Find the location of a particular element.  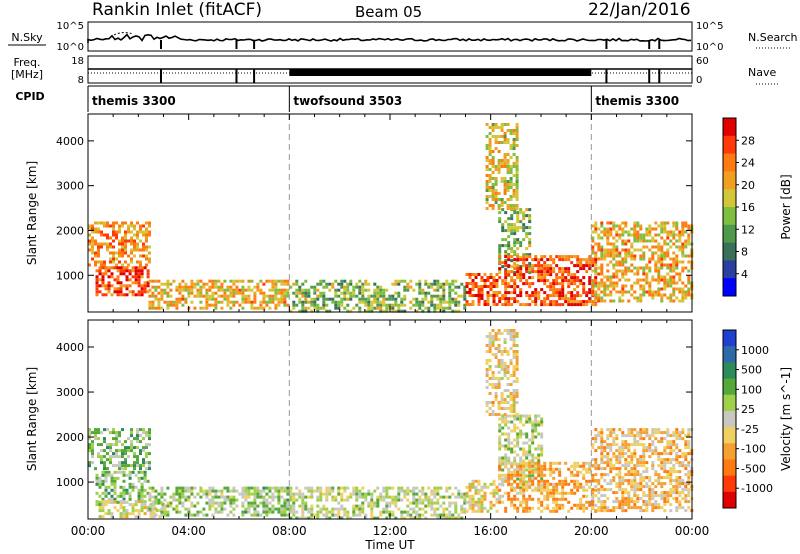

colorbar-tick-label: -25 is located at coordinates (750, 429).